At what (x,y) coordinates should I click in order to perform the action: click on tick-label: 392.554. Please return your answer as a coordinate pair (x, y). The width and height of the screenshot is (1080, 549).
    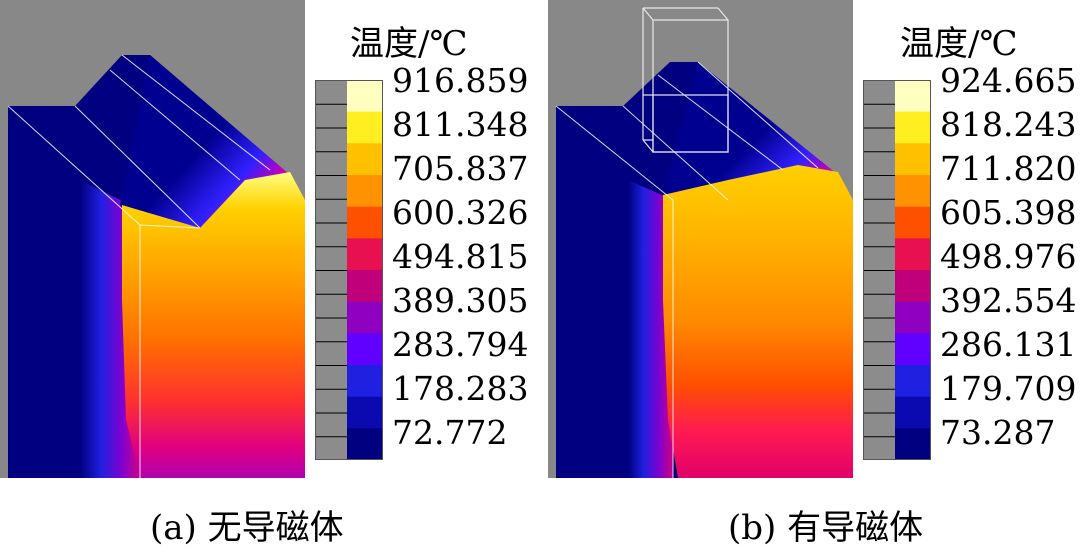
    Looking at the image, I should click on (1008, 300).